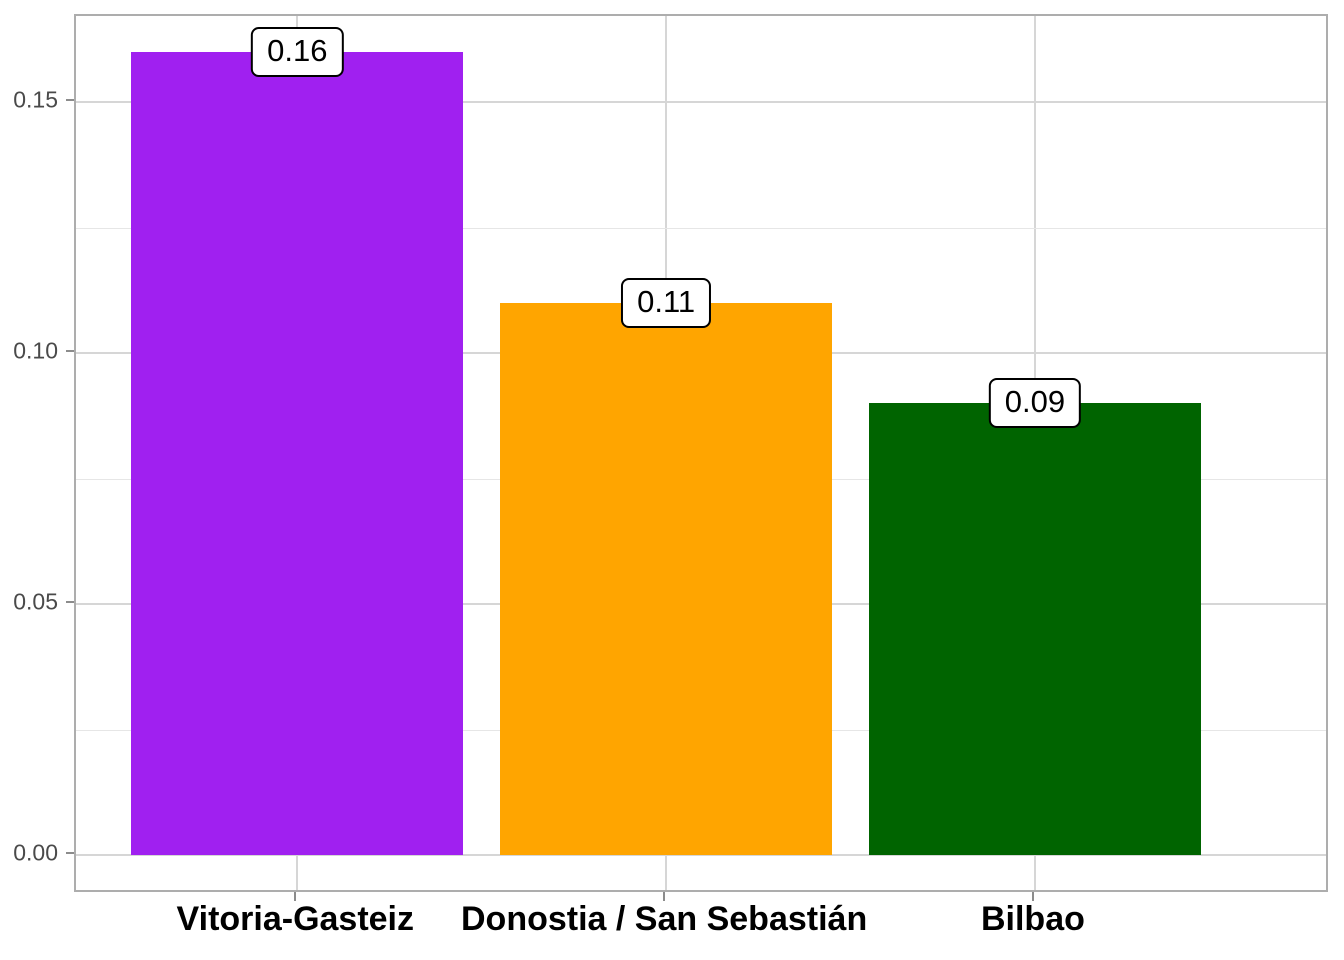  Describe the element at coordinates (35, 601) in the screenshot. I see `y-tick-label: 0.05` at that location.